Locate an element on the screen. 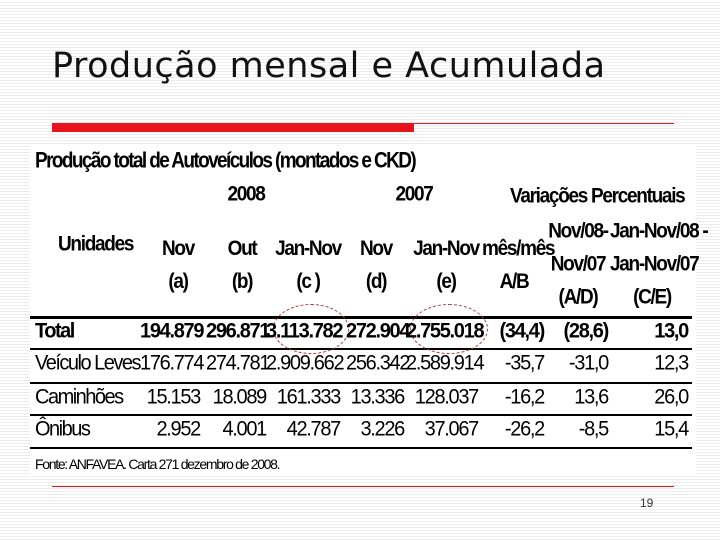 The height and width of the screenshot is (540, 720). title-accent-line is located at coordinates (544, 123).